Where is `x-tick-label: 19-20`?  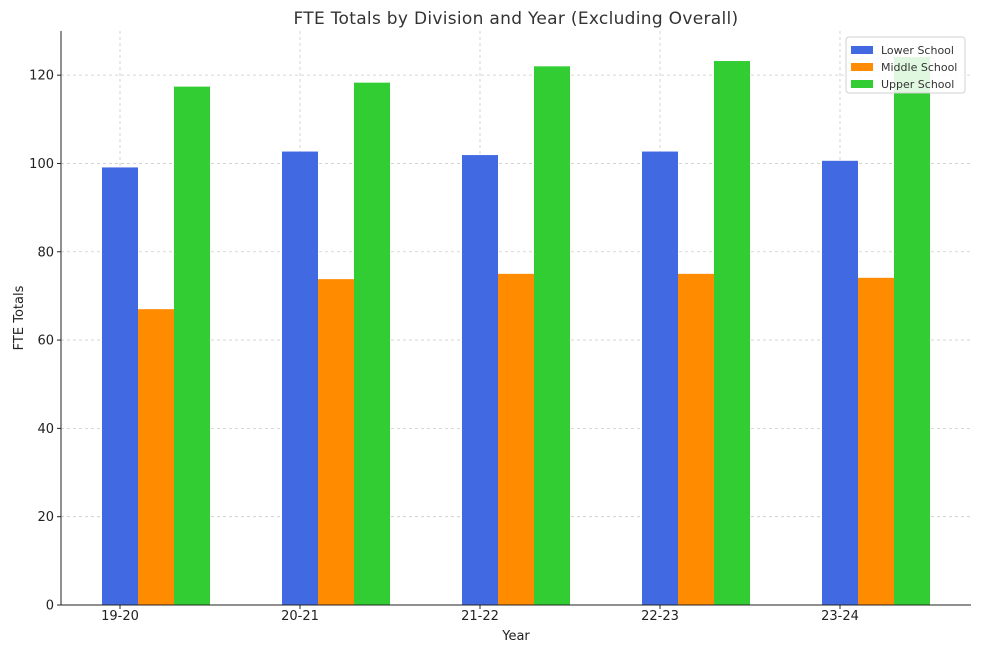
x-tick-label: 19-20 is located at coordinates (120, 616).